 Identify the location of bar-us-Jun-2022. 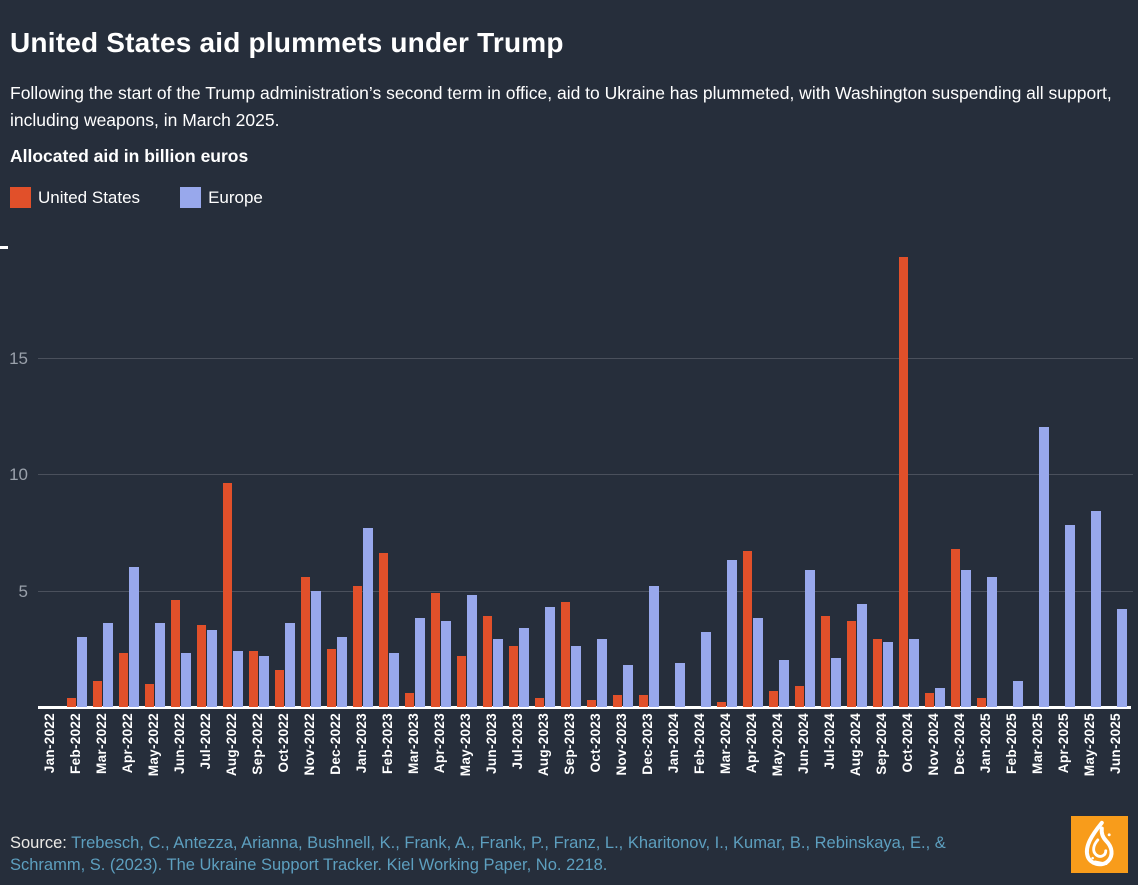
(175, 653).